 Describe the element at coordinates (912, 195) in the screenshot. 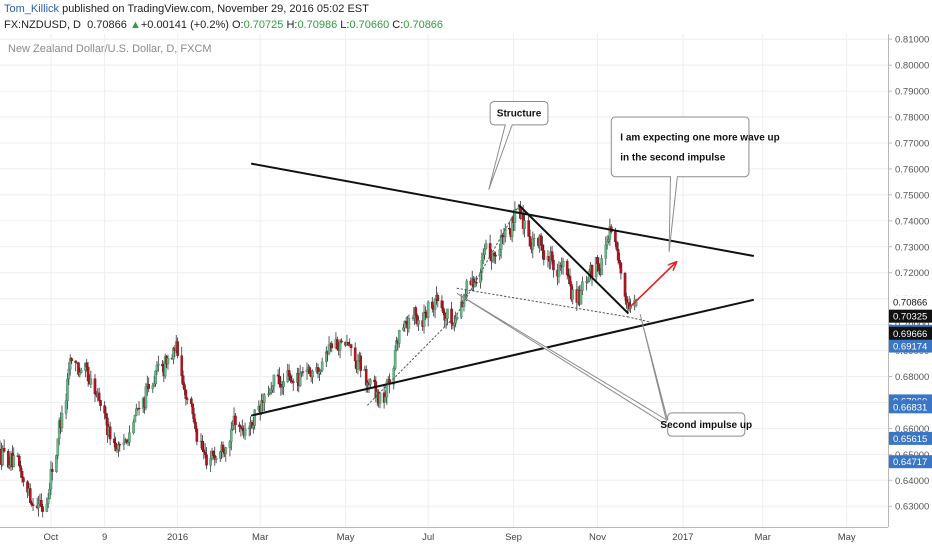

I see `y-tick-label: 0.75000` at that location.